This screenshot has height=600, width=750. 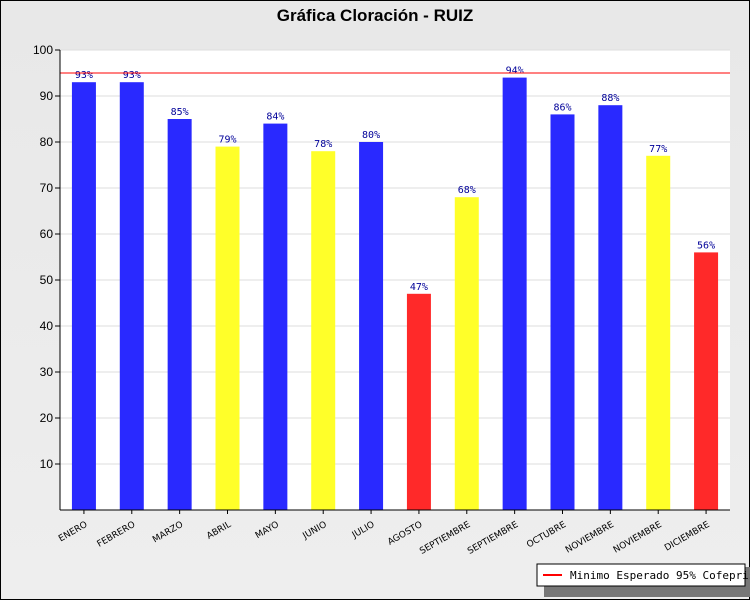 What do you see at coordinates (47, 326) in the screenshot?
I see `y-tick-label: 40` at bounding box center [47, 326].